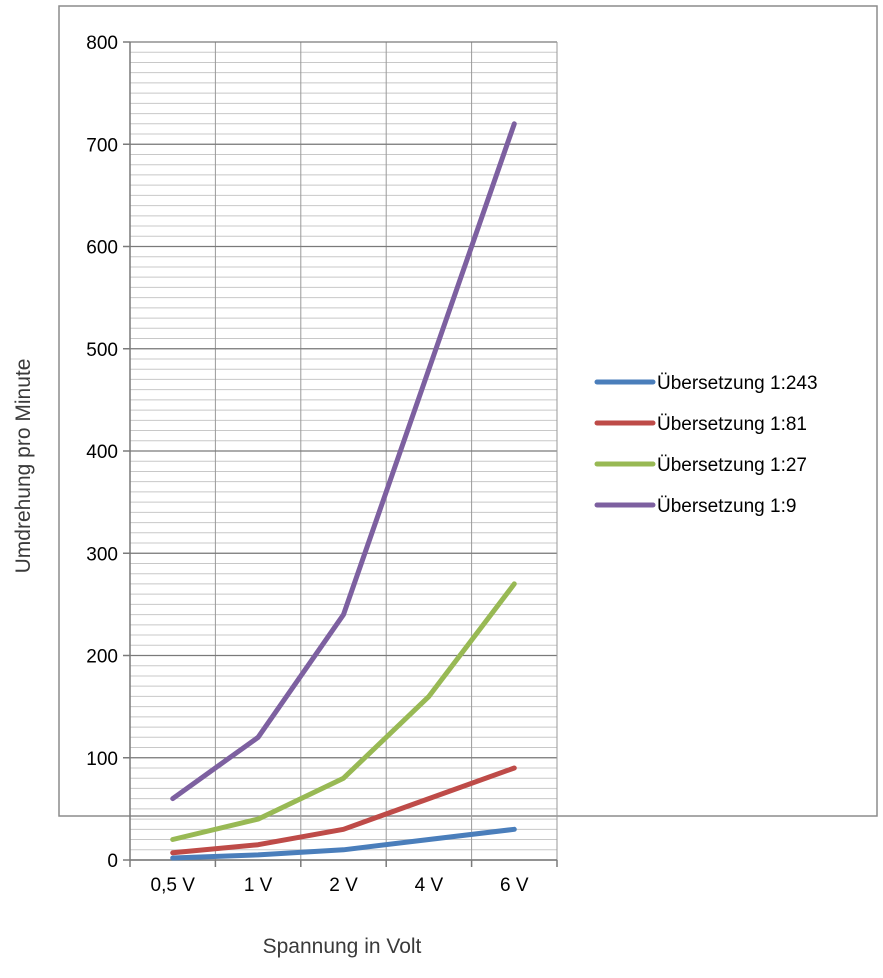 This screenshot has width=883, height=978. What do you see at coordinates (429, 885) in the screenshot?
I see `x-tick-label: 4 V` at bounding box center [429, 885].